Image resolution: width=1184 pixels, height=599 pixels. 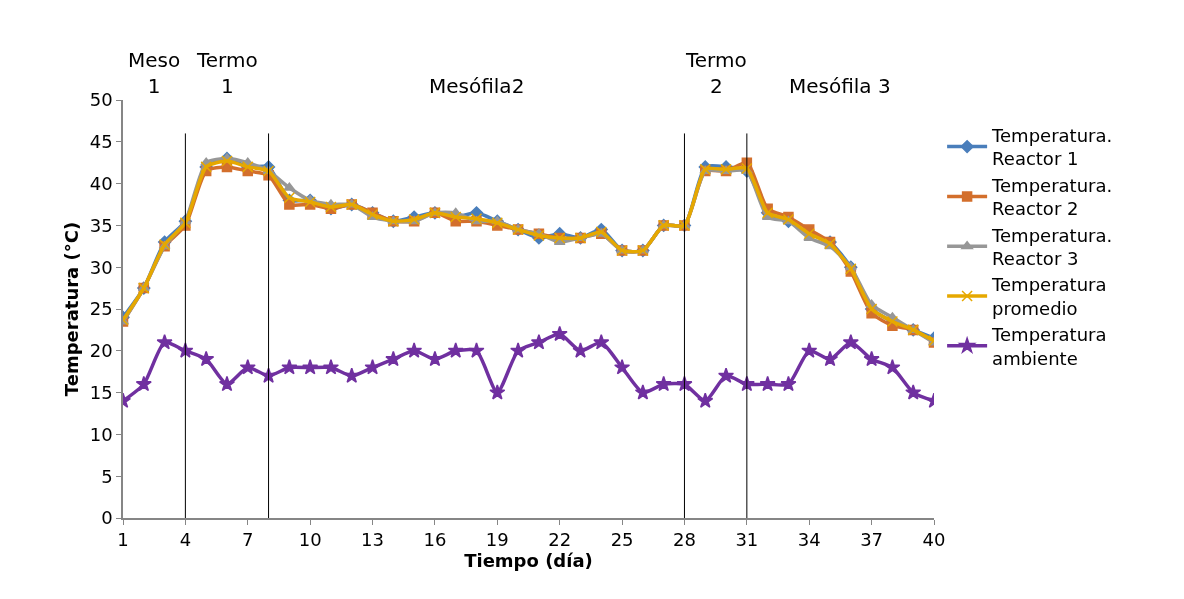 What do you see at coordinates (1049, 296) in the screenshot?
I see `legend-label: Temperatura promedio` at bounding box center [1049, 296].